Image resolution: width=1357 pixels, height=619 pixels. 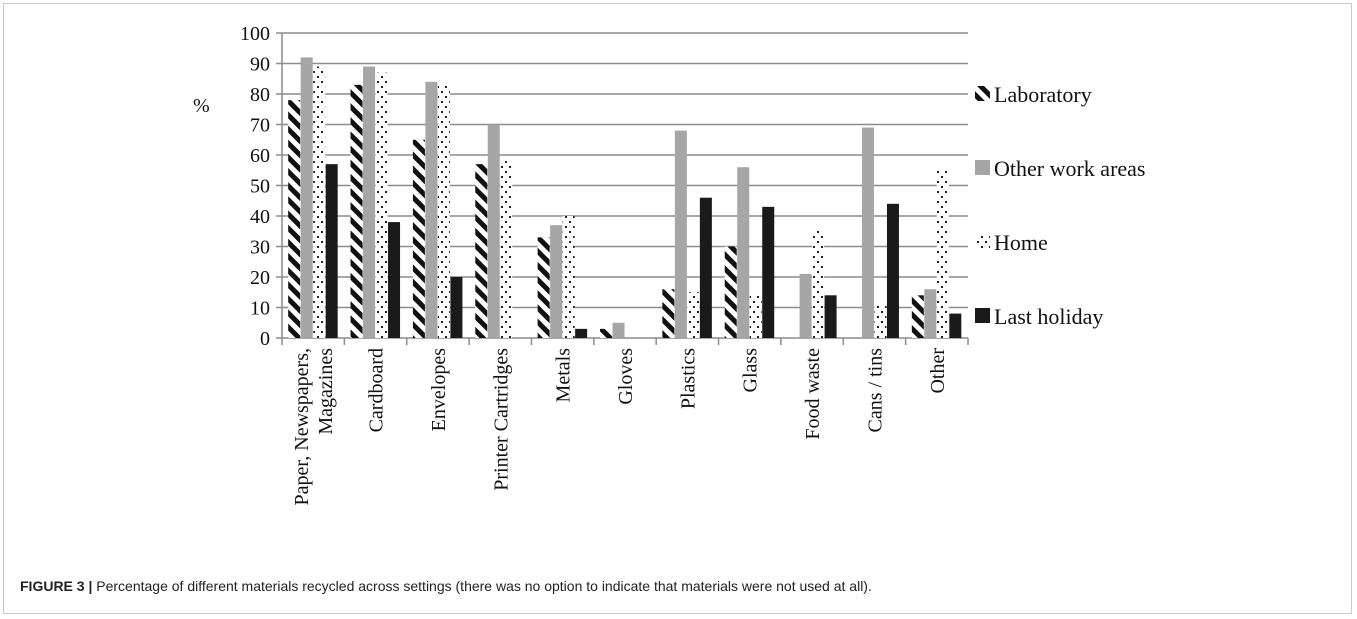 I want to click on legend-label-other-work-areas: Other work areas, so click(x=1070, y=168).